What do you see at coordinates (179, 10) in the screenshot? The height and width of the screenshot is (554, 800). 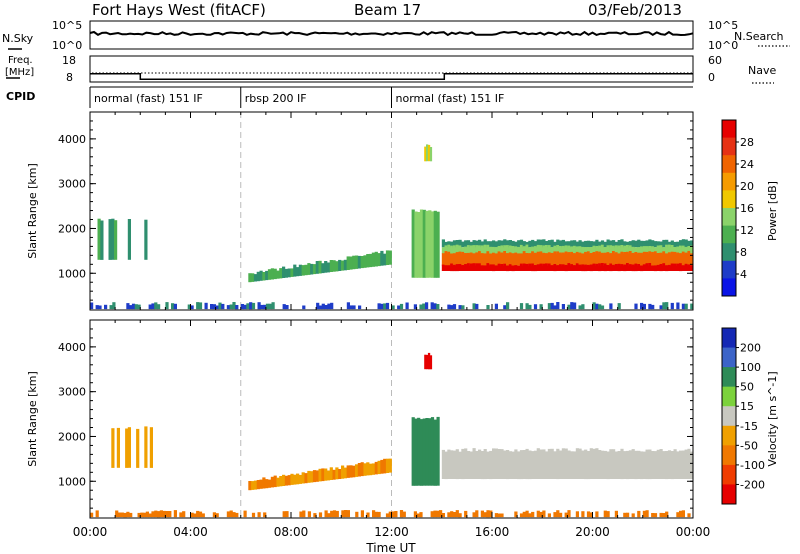 I see `station-title: Fort Hays West (fitACF)` at bounding box center [179, 10].